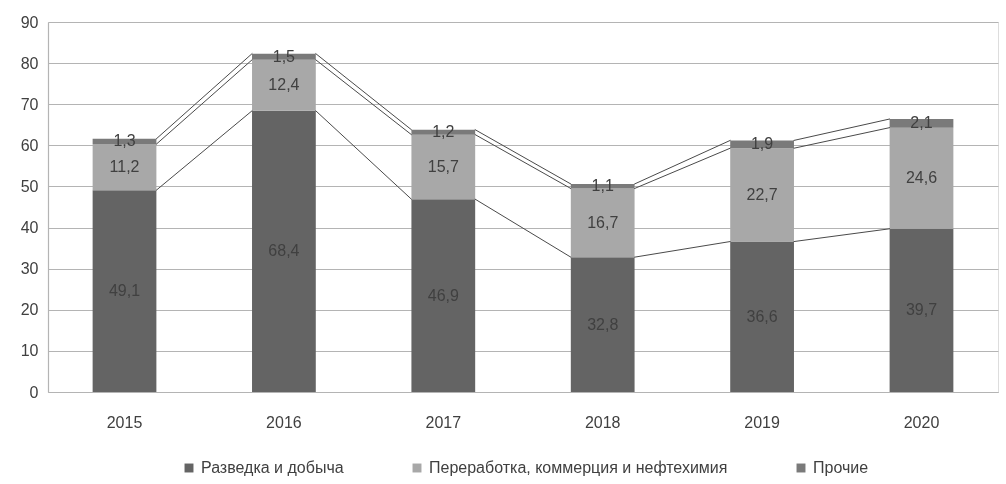  Describe the element at coordinates (34, 392) in the screenshot. I see `y-tick-label: 0` at that location.